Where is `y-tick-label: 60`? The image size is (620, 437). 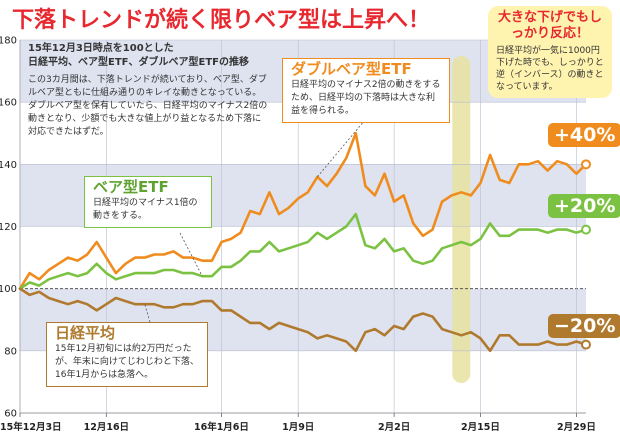
y-tick-label: 60 is located at coordinates (10, 414).